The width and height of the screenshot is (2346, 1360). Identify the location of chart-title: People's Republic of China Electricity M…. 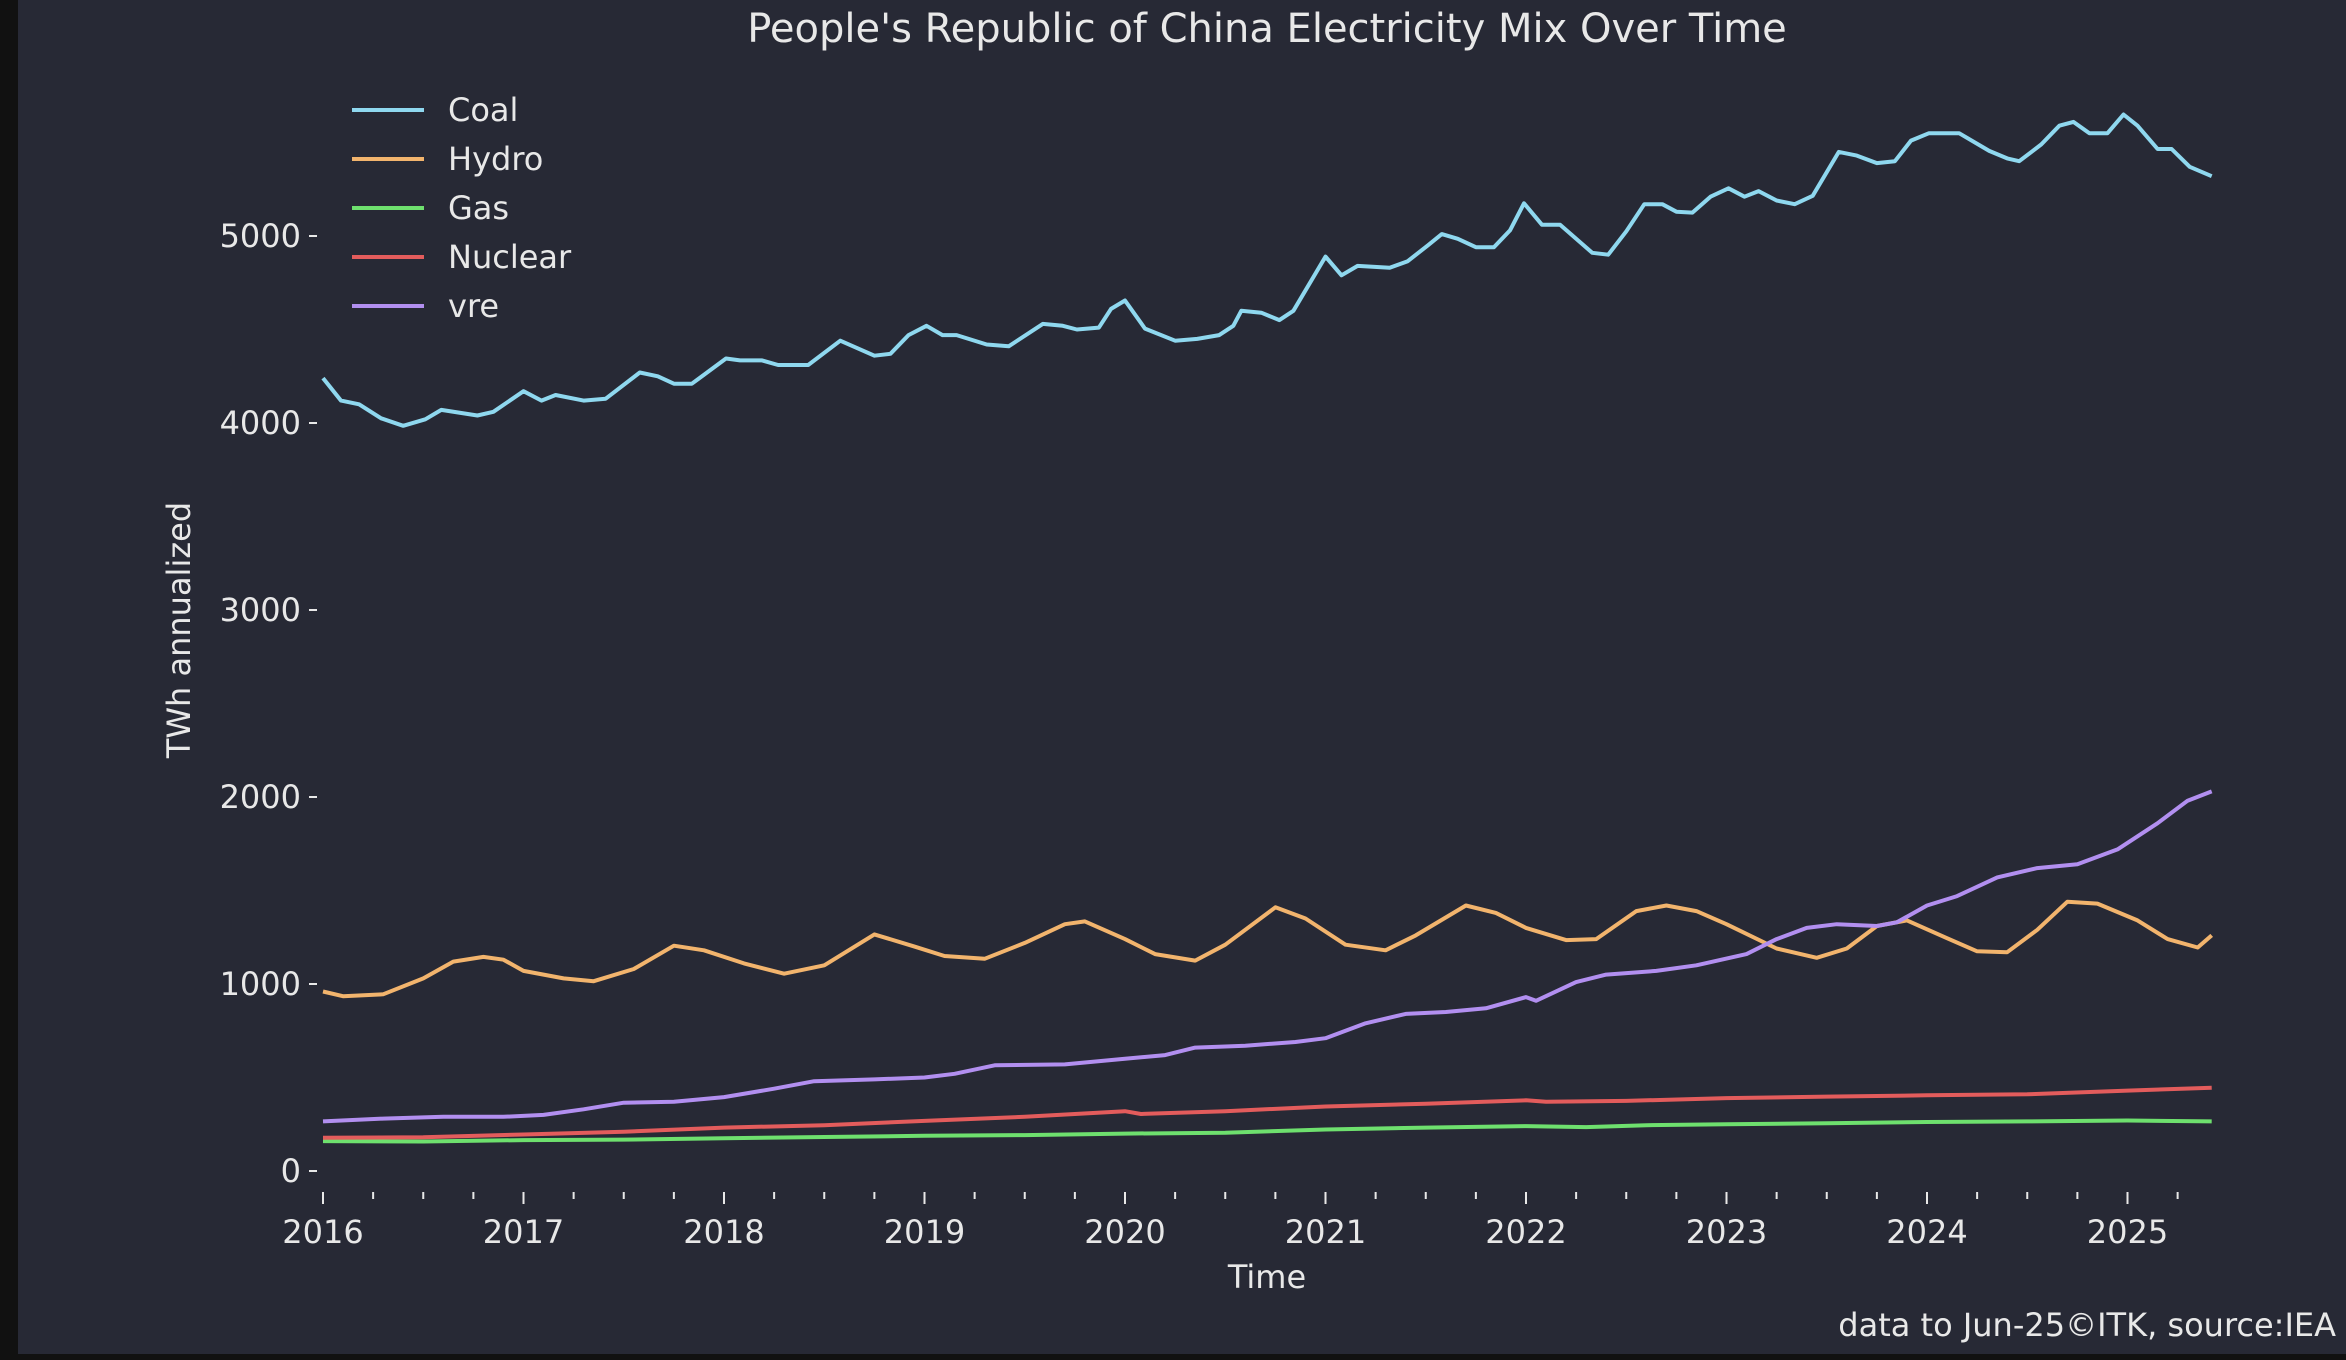
(1267, 29).